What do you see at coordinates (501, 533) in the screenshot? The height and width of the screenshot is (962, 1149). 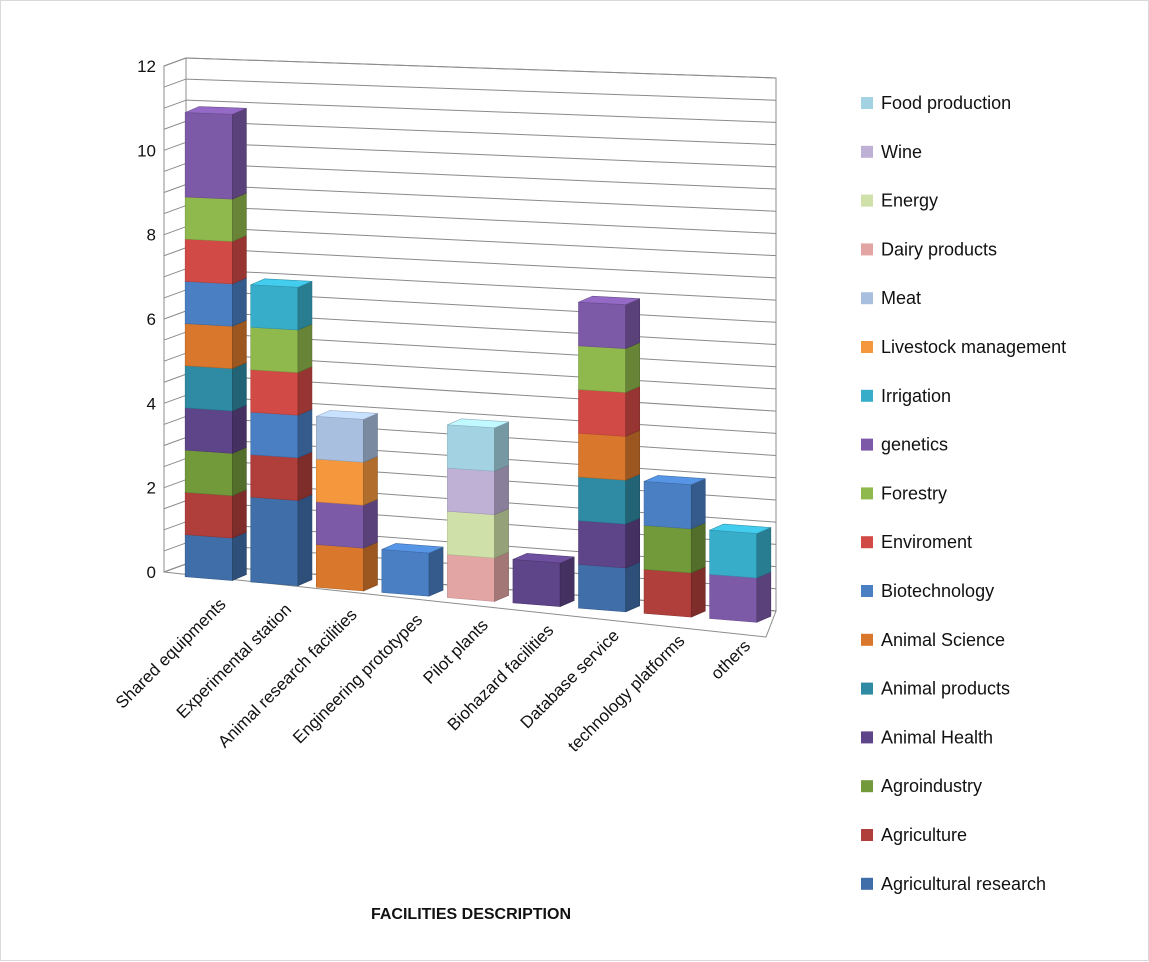 I see `bar-side-pilot-plants-energy` at bounding box center [501, 533].